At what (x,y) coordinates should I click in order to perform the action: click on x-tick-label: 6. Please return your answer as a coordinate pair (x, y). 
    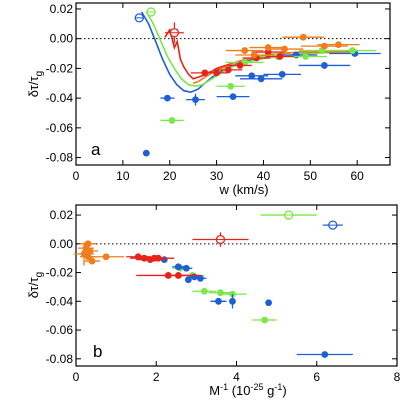
    Looking at the image, I should click on (316, 377).